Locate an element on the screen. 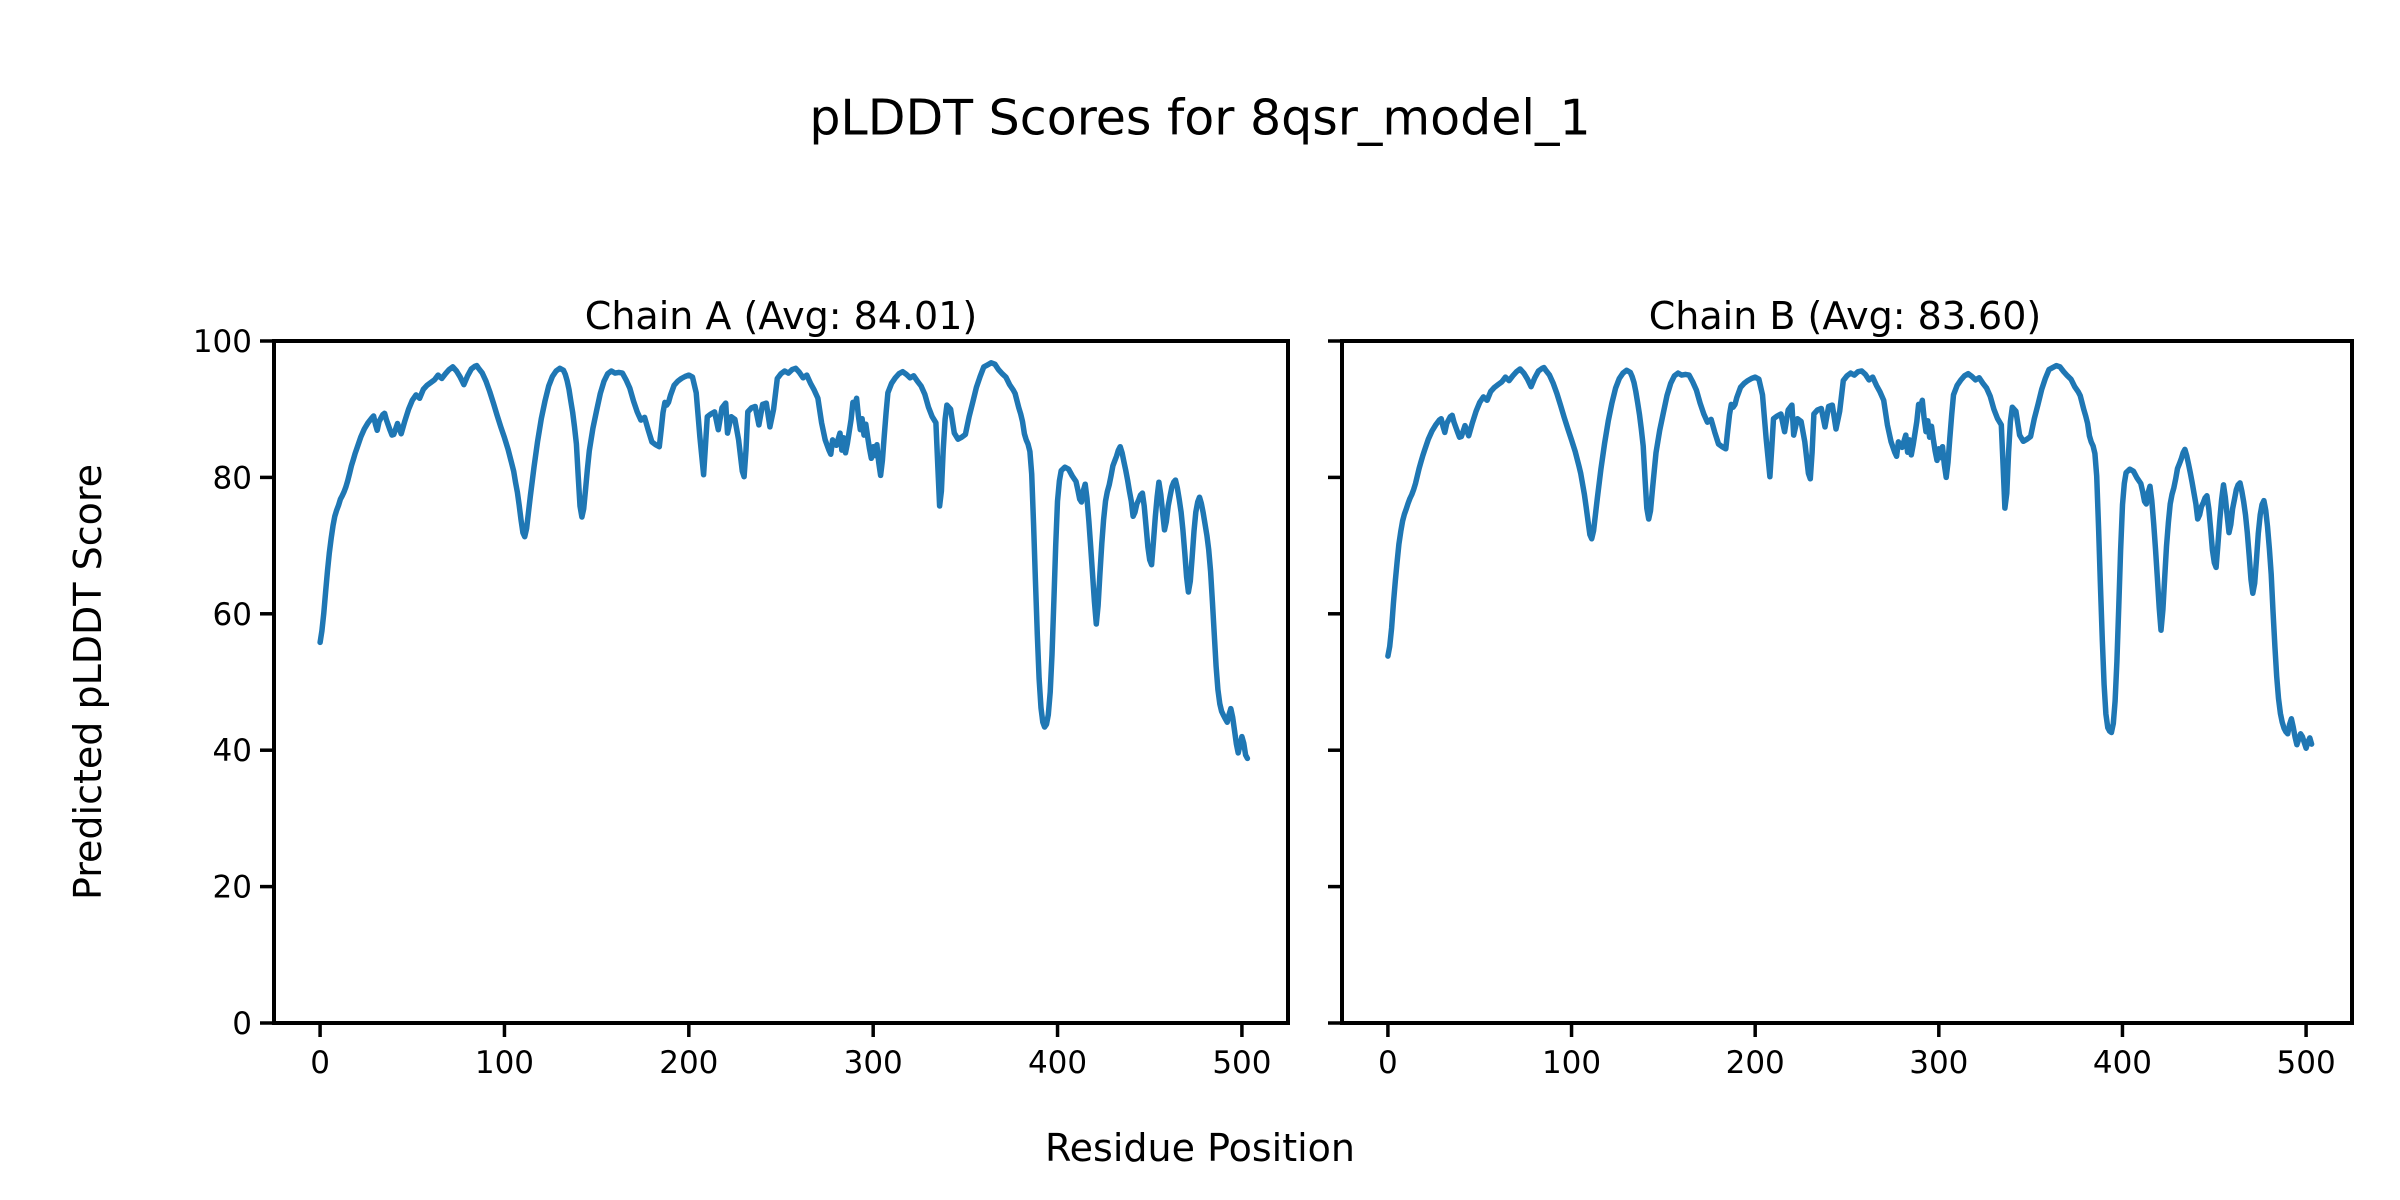 The height and width of the screenshot is (1200, 2400). axes-chain-a-x-tick-label: 0 is located at coordinates (320, 1063).